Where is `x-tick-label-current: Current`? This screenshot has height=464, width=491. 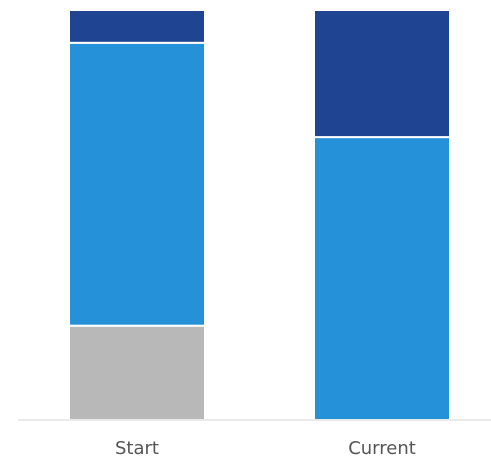 x-tick-label-current: Current is located at coordinates (382, 448).